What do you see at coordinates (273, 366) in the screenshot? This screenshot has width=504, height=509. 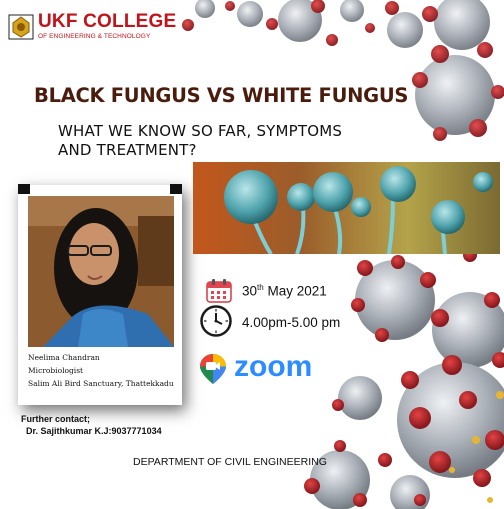 I see `zoom-logo: zoom` at bounding box center [273, 366].